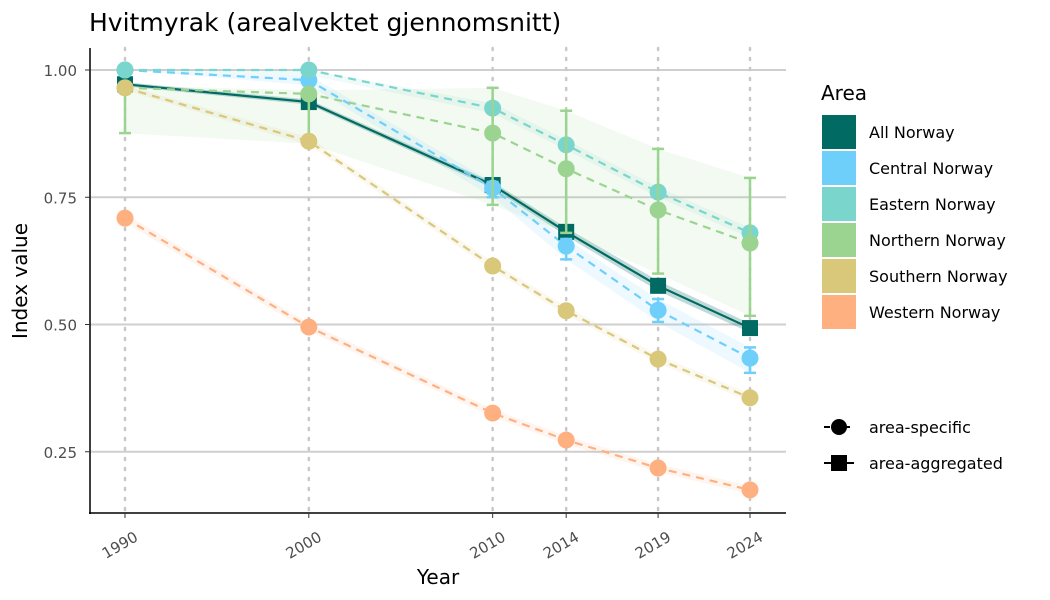 The height and width of the screenshot is (600, 1050). Describe the element at coordinates (60, 453) in the screenshot. I see `y-tick-label: 0.25` at that location.